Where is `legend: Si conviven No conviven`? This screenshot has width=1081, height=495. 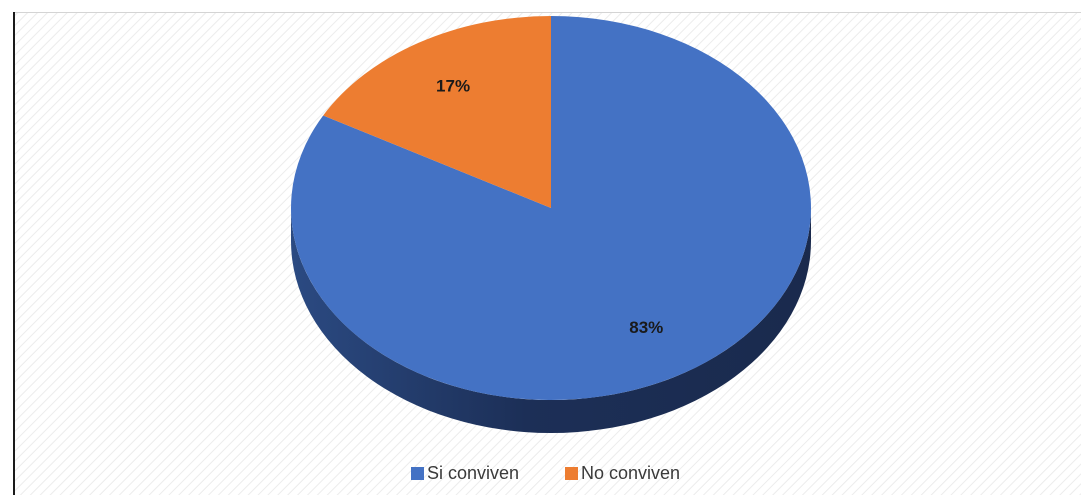
legend: Si conviven No conviven is located at coordinates (545, 473).